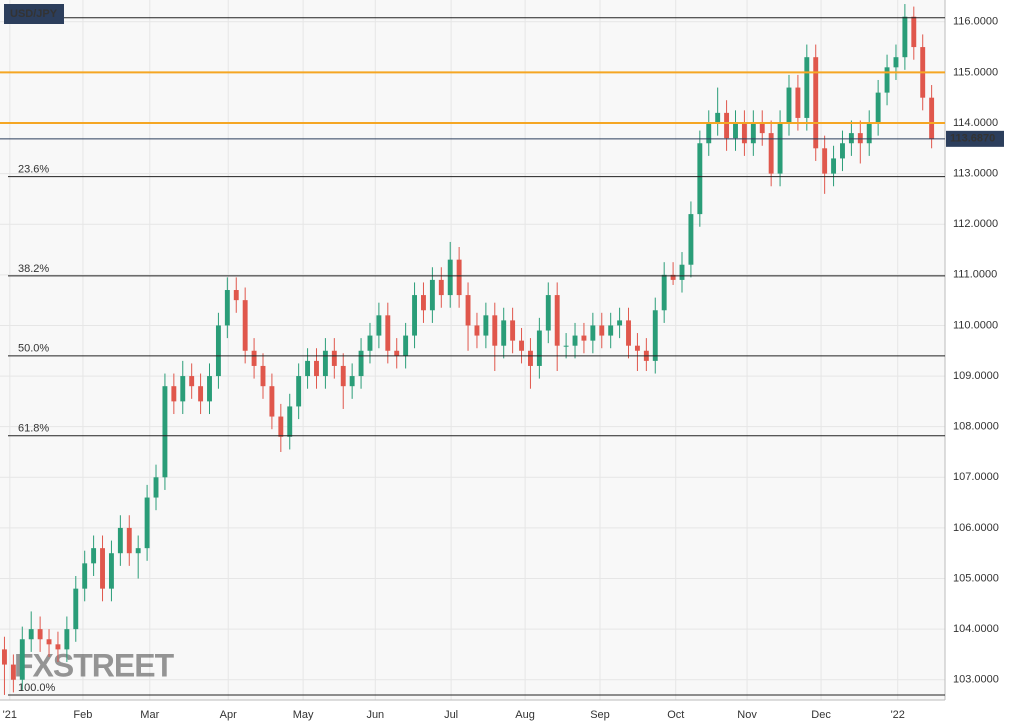 The height and width of the screenshot is (727, 1027). I want to click on current-price-box, so click(975, 138).